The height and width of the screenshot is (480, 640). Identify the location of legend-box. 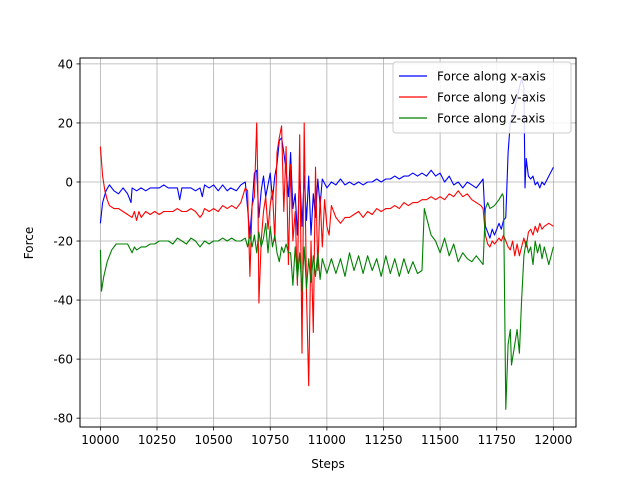
(482, 97).